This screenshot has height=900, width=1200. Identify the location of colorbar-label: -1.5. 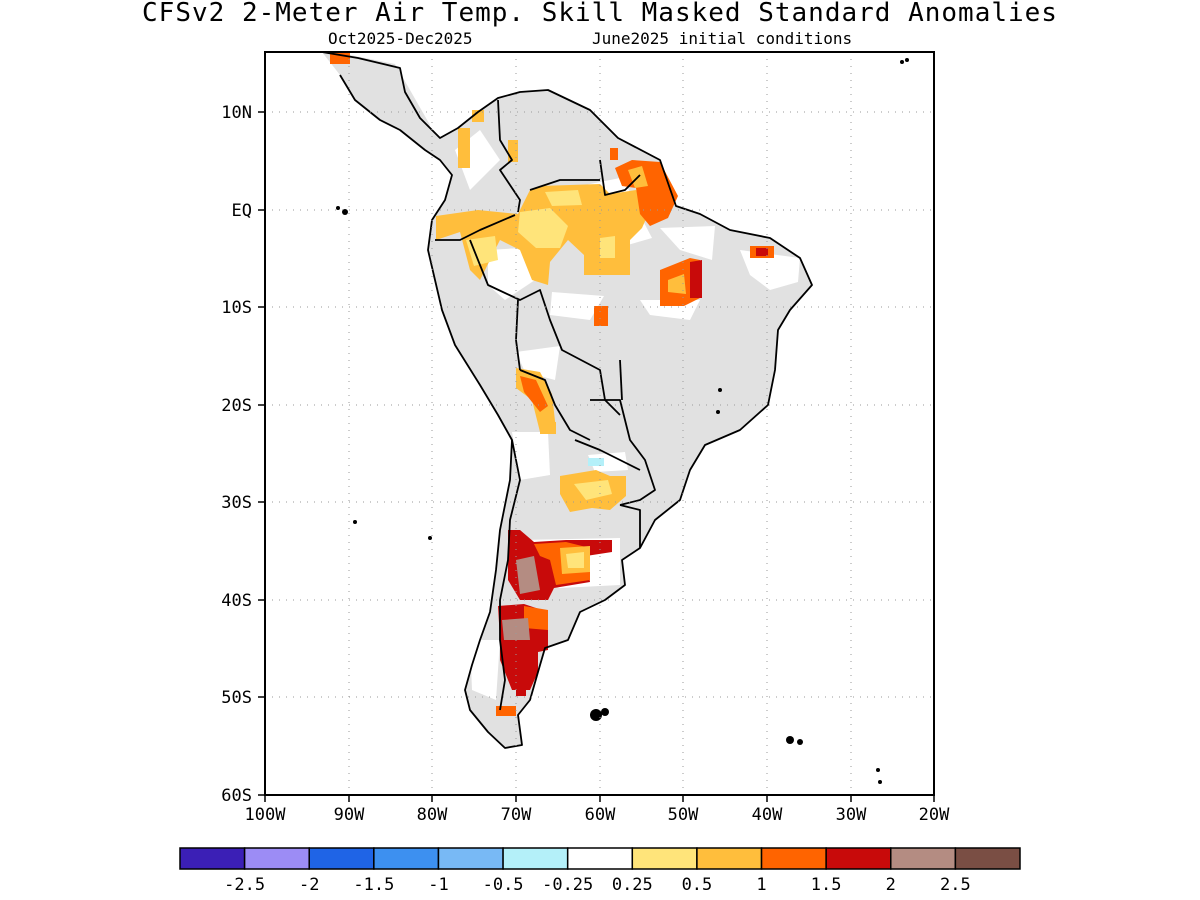
(373, 885).